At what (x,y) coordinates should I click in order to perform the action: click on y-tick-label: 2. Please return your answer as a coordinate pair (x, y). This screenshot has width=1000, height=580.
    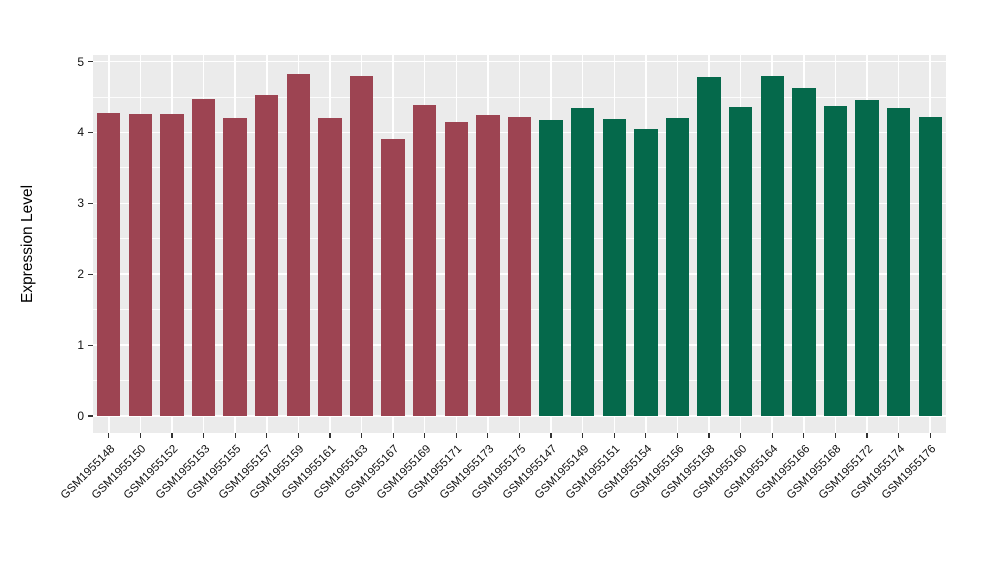
    Looking at the image, I should click on (80, 274).